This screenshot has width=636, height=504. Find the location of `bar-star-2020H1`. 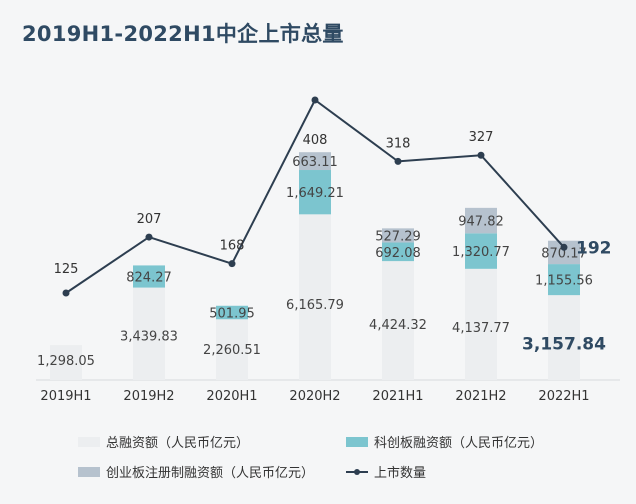

bar-star-2020H1 is located at coordinates (232, 312).